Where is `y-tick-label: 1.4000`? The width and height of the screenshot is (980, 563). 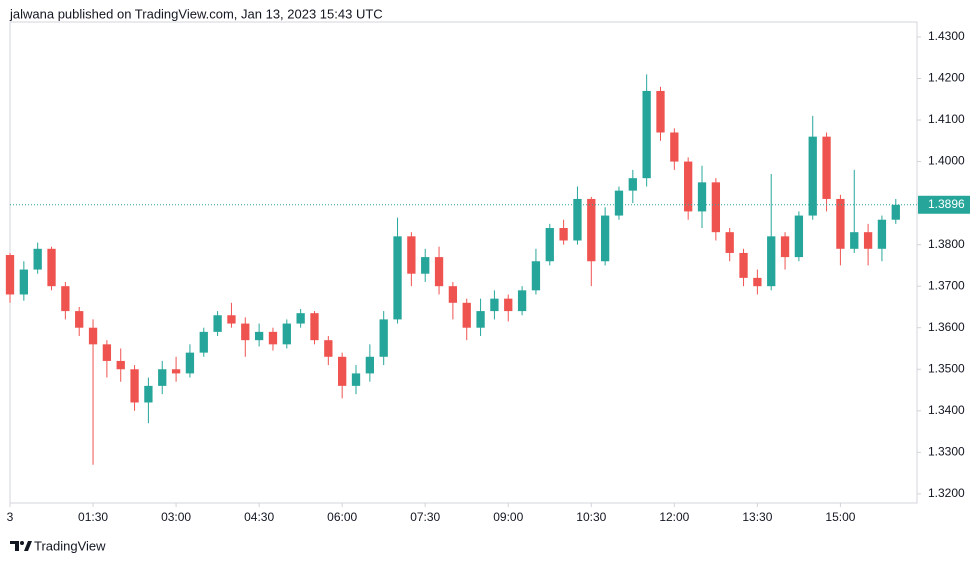 y-tick-label: 1.4000 is located at coordinates (946, 161).